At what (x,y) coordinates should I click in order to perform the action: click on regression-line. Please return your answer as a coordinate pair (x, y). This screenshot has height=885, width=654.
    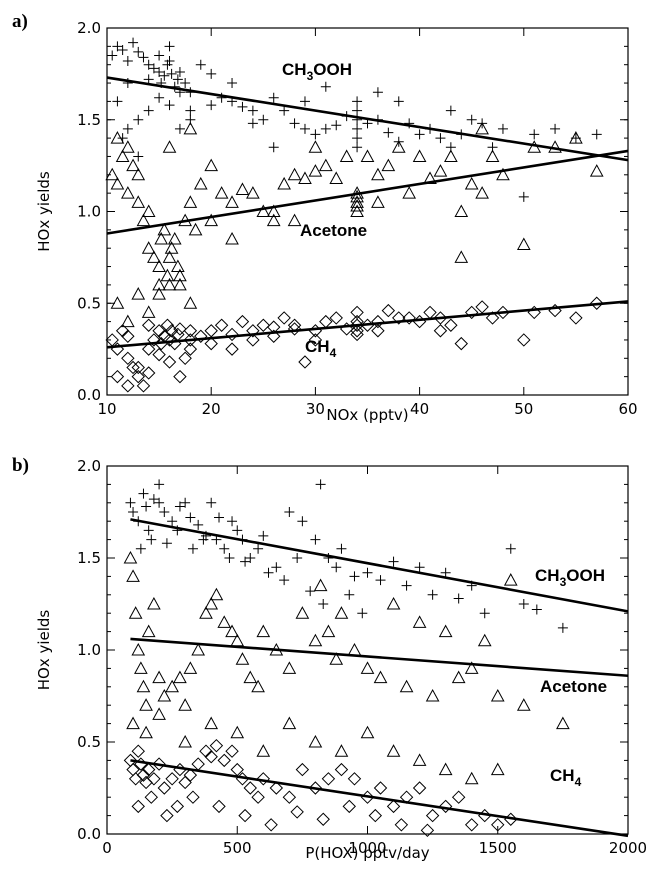
    Looking at the image, I should click on (379, 798).